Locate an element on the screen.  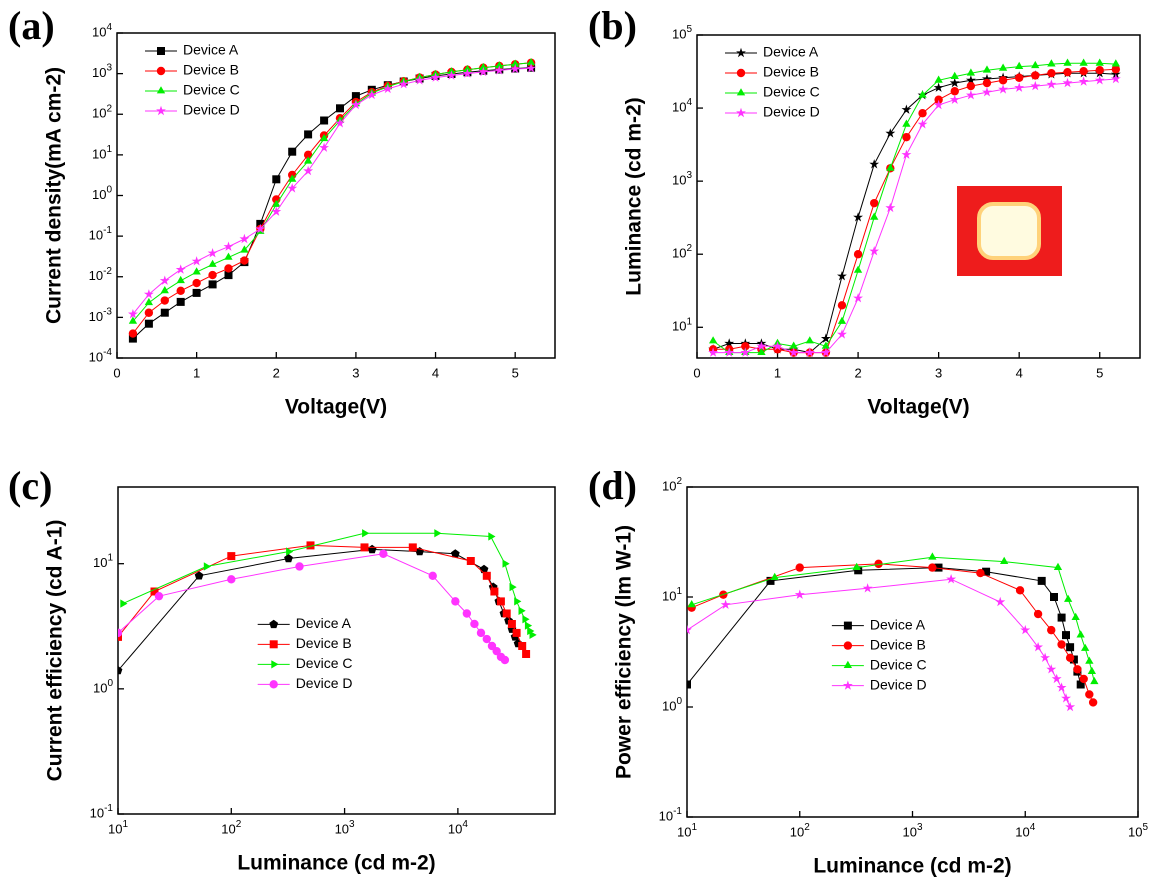
panel-label: (a) is located at coordinates (31, 25).